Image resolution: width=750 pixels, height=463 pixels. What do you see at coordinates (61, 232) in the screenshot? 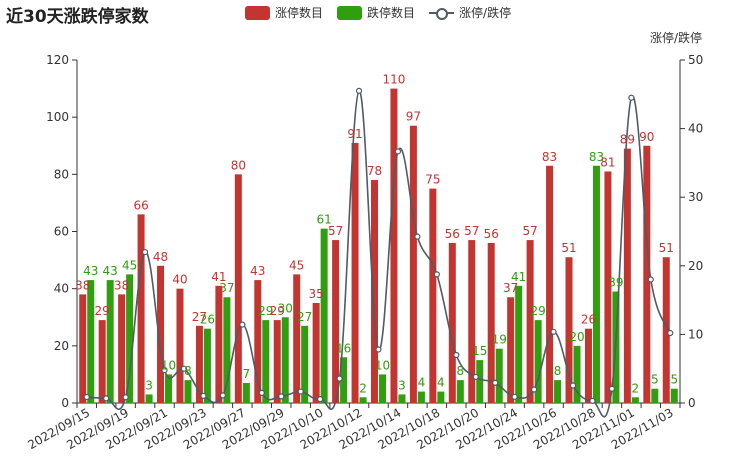
I see `y-tick-label: 60` at bounding box center [61, 232].